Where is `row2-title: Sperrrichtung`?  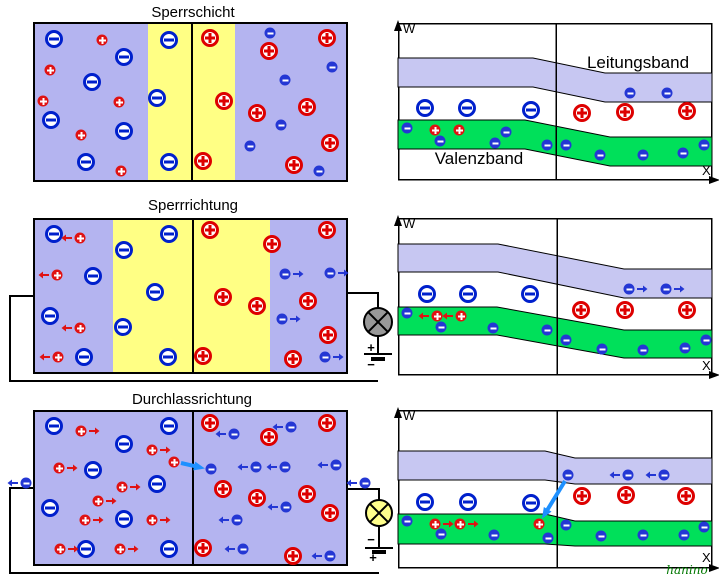 row2-title: Sperrrichtung is located at coordinates (193, 205).